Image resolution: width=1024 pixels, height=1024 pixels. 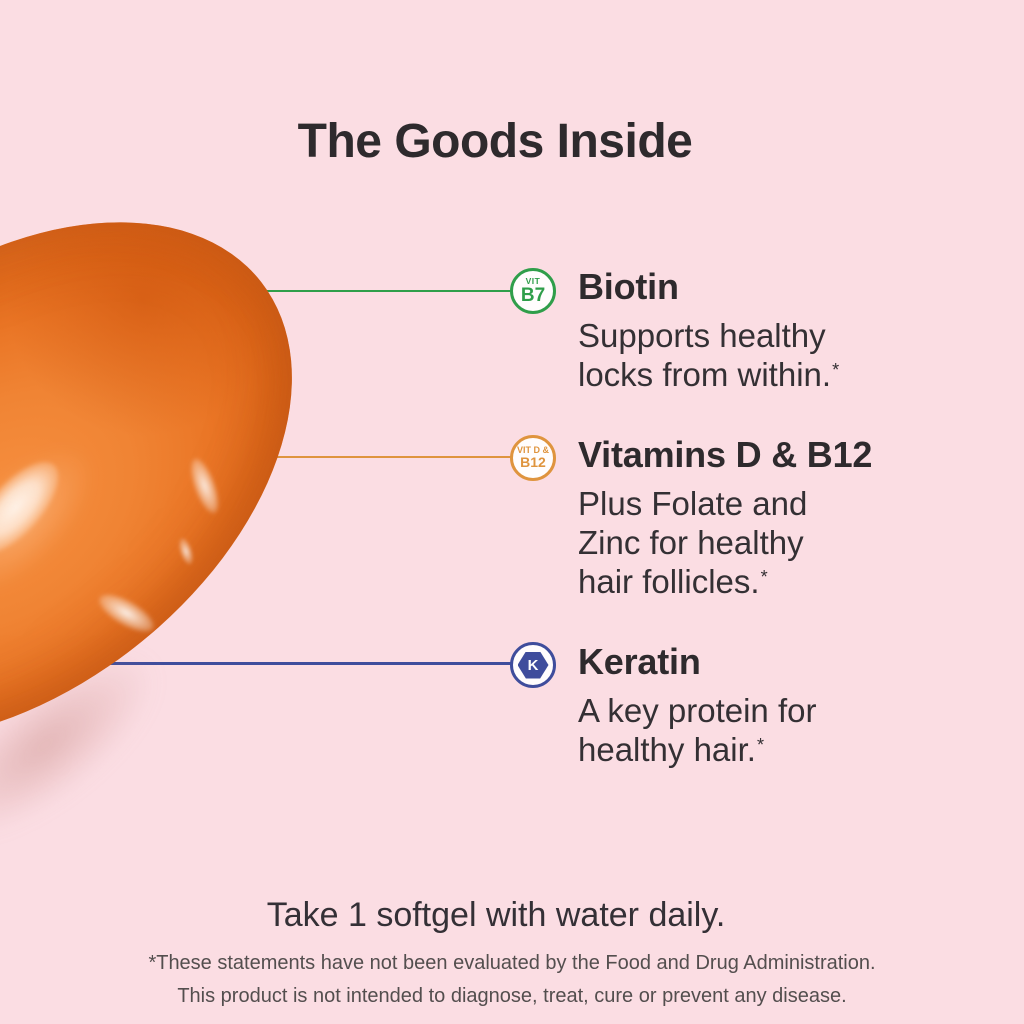 I want to click on vit-d-b12-badge-icon: VIT D & B12, so click(x=533, y=458).